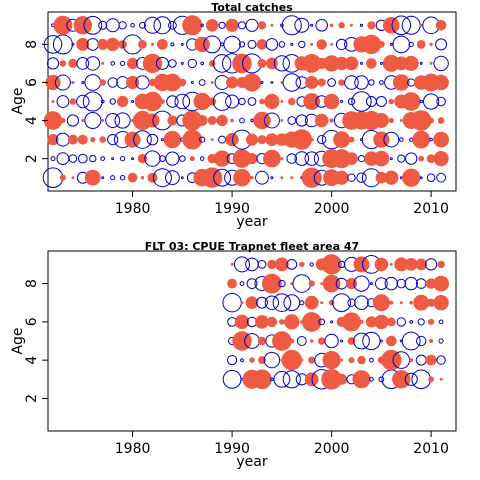 This screenshot has width=480, height=480. What do you see at coordinates (36, 101) in the screenshot?
I see `y-axis: 2 4 6 8` at bounding box center [36, 101].